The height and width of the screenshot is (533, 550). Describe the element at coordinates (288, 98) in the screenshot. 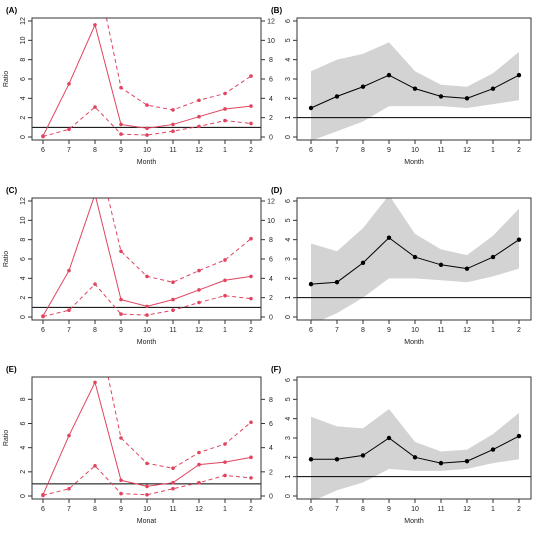

I see `y-tick-label: 2` at that location.